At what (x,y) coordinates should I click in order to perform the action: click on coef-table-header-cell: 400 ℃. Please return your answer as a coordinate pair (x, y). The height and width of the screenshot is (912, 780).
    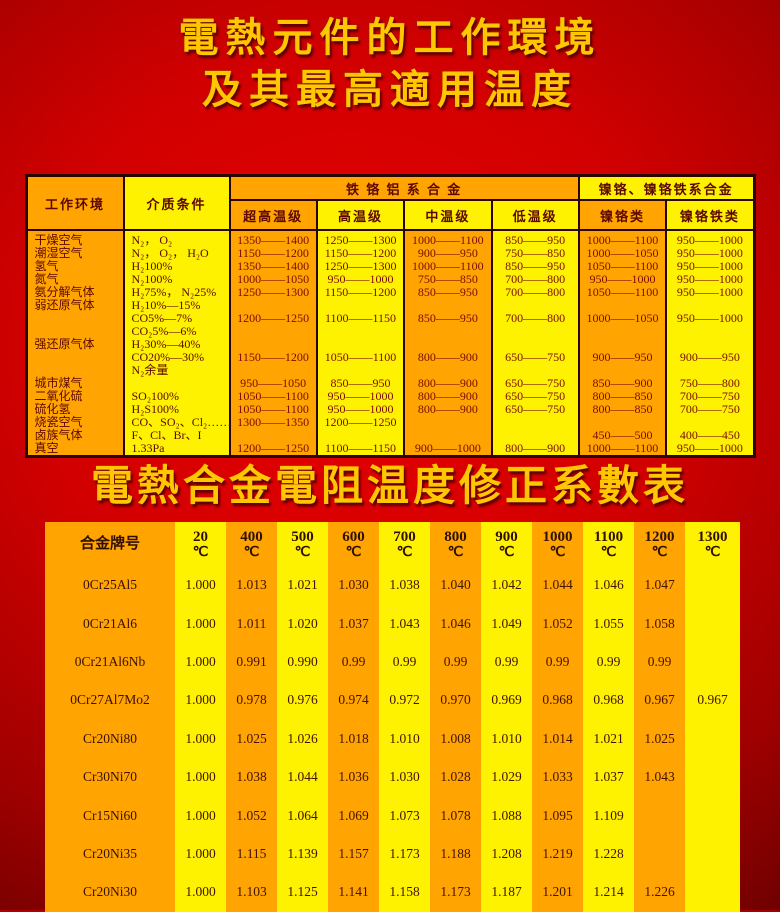
    Looking at the image, I should click on (251, 544).